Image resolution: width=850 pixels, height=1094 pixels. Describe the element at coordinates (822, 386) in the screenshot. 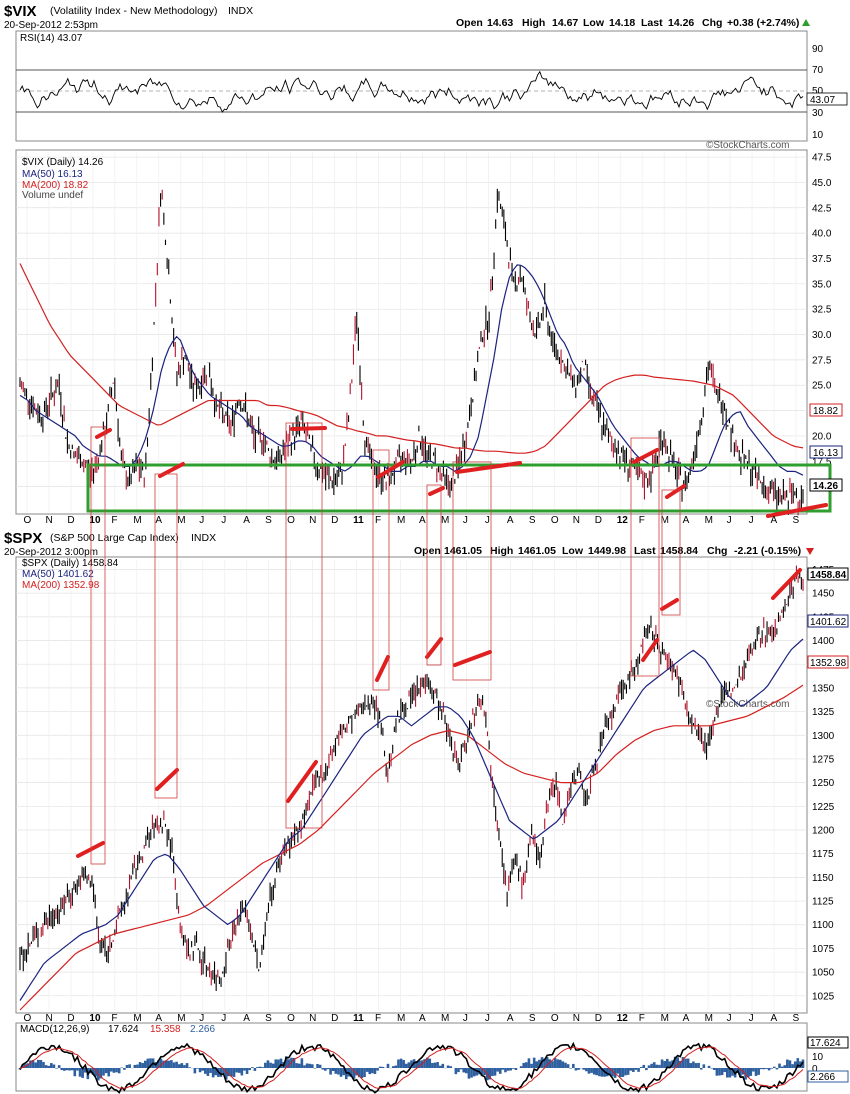

I see `y-tick-label: 25.0` at that location.